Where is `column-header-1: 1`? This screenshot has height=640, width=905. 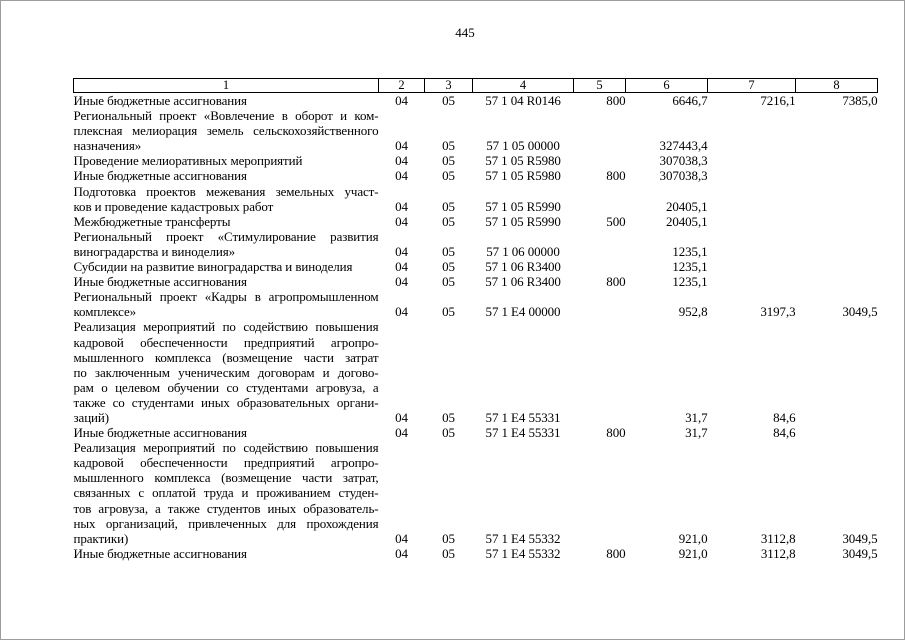 column-header-1: 1 is located at coordinates (226, 85).